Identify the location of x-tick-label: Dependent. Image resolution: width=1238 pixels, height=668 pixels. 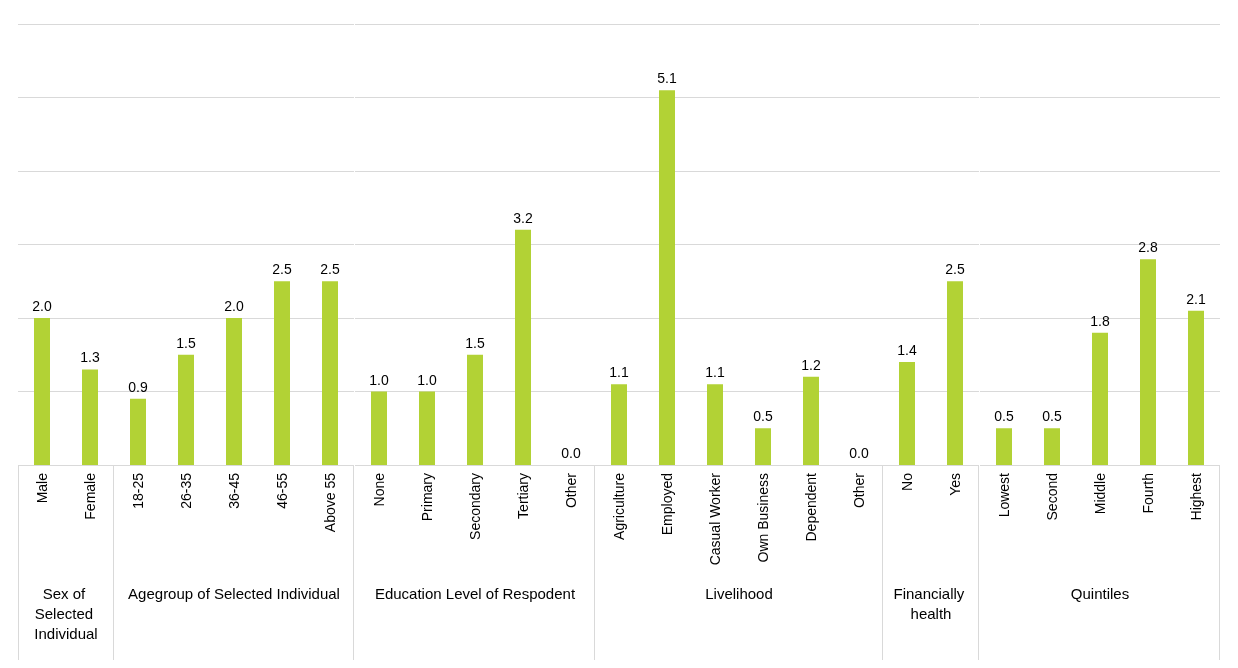
(810, 507).